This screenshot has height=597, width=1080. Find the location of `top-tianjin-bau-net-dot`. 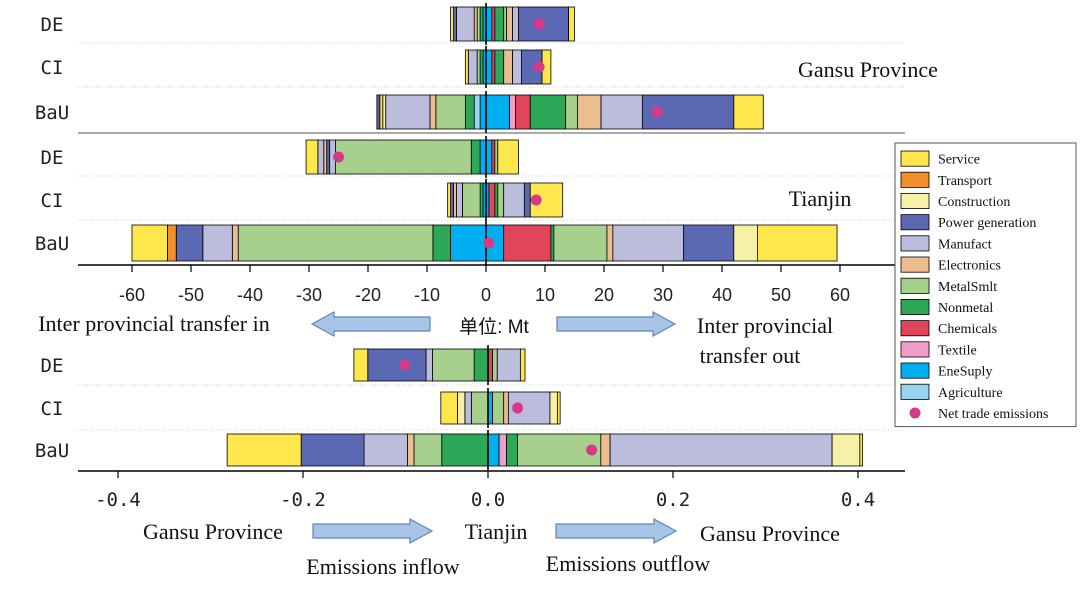

top-tianjin-bau-net-dot is located at coordinates (489, 243).